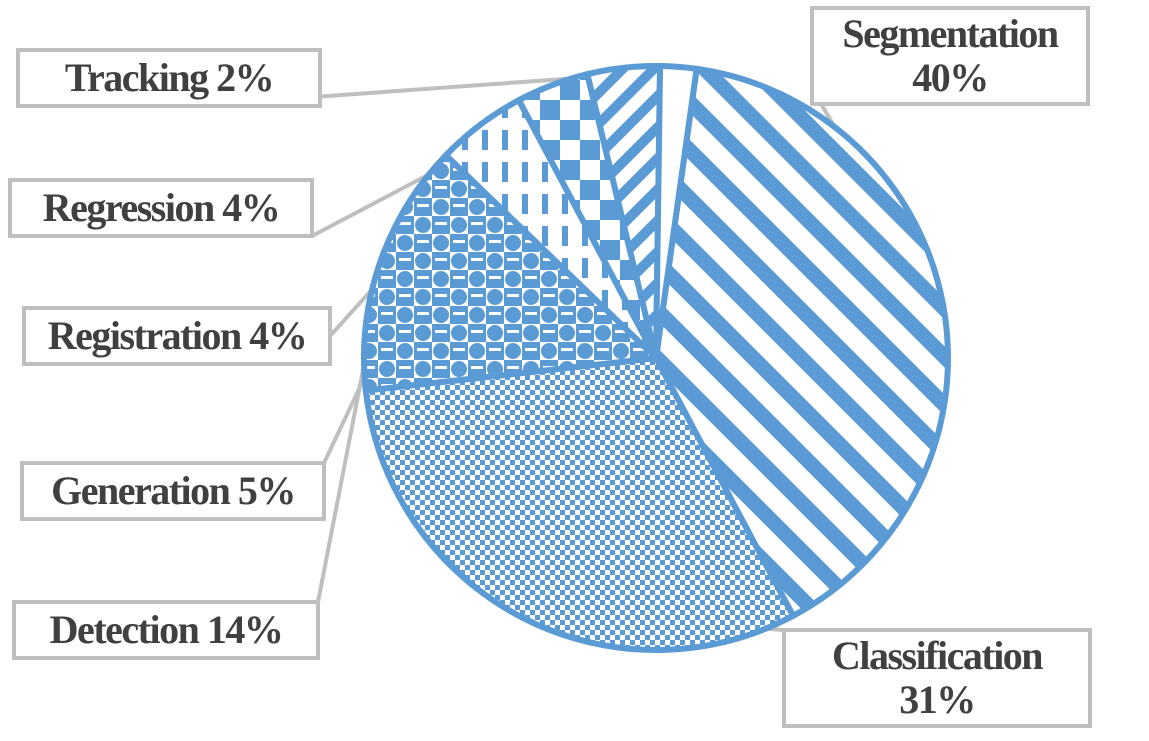 This screenshot has height=741, width=1149. I want to click on data-label-registration: Registration 4%, so click(177, 335).